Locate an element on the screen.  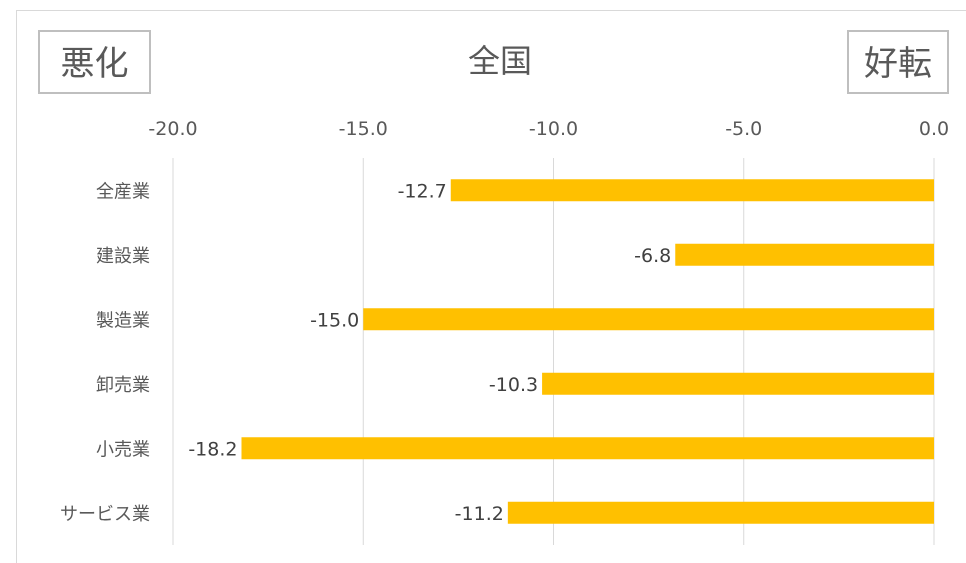
category-label: 全産業 is located at coordinates (123, 191).